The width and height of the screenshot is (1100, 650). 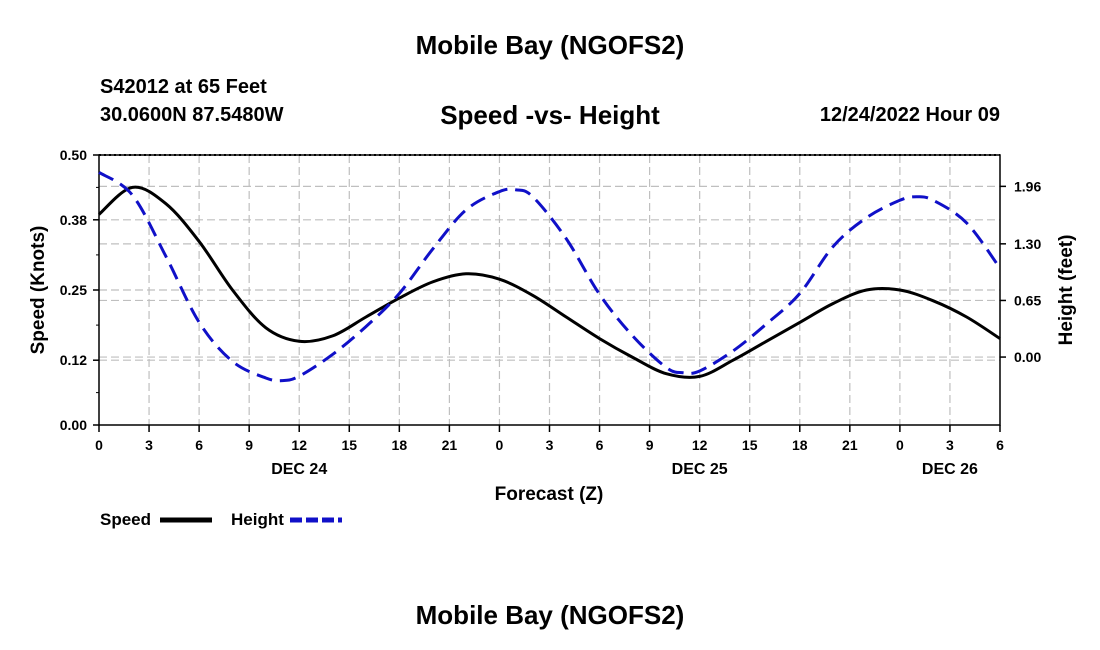 I want to click on y-tick-label: 0.25, so click(x=73, y=290).